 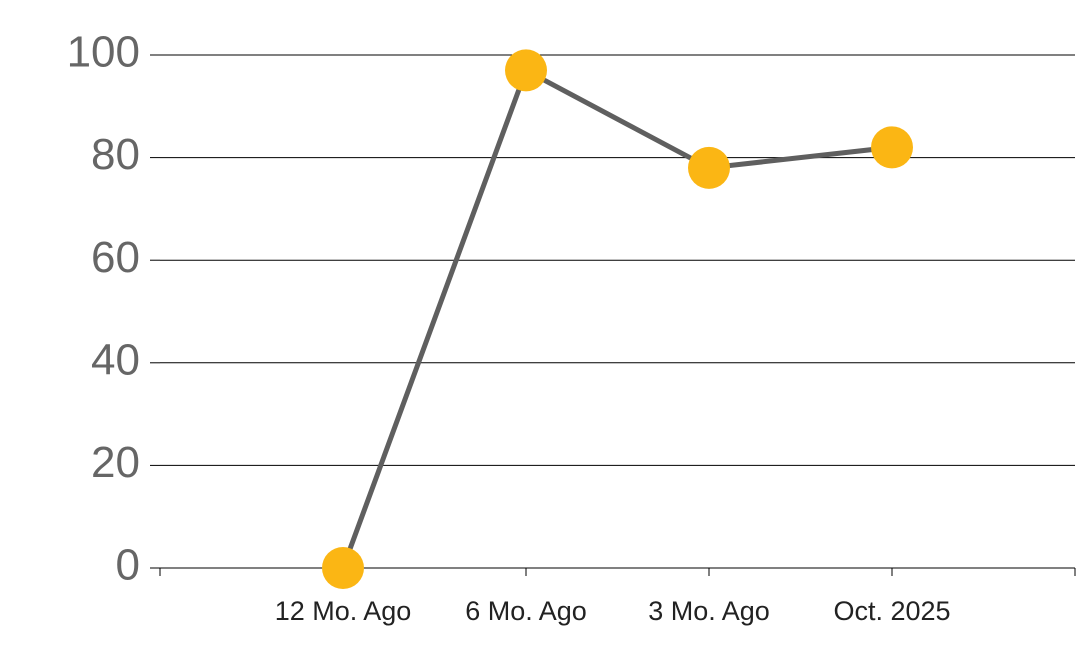 I want to click on y-tick-label: 100, so click(x=103, y=52).